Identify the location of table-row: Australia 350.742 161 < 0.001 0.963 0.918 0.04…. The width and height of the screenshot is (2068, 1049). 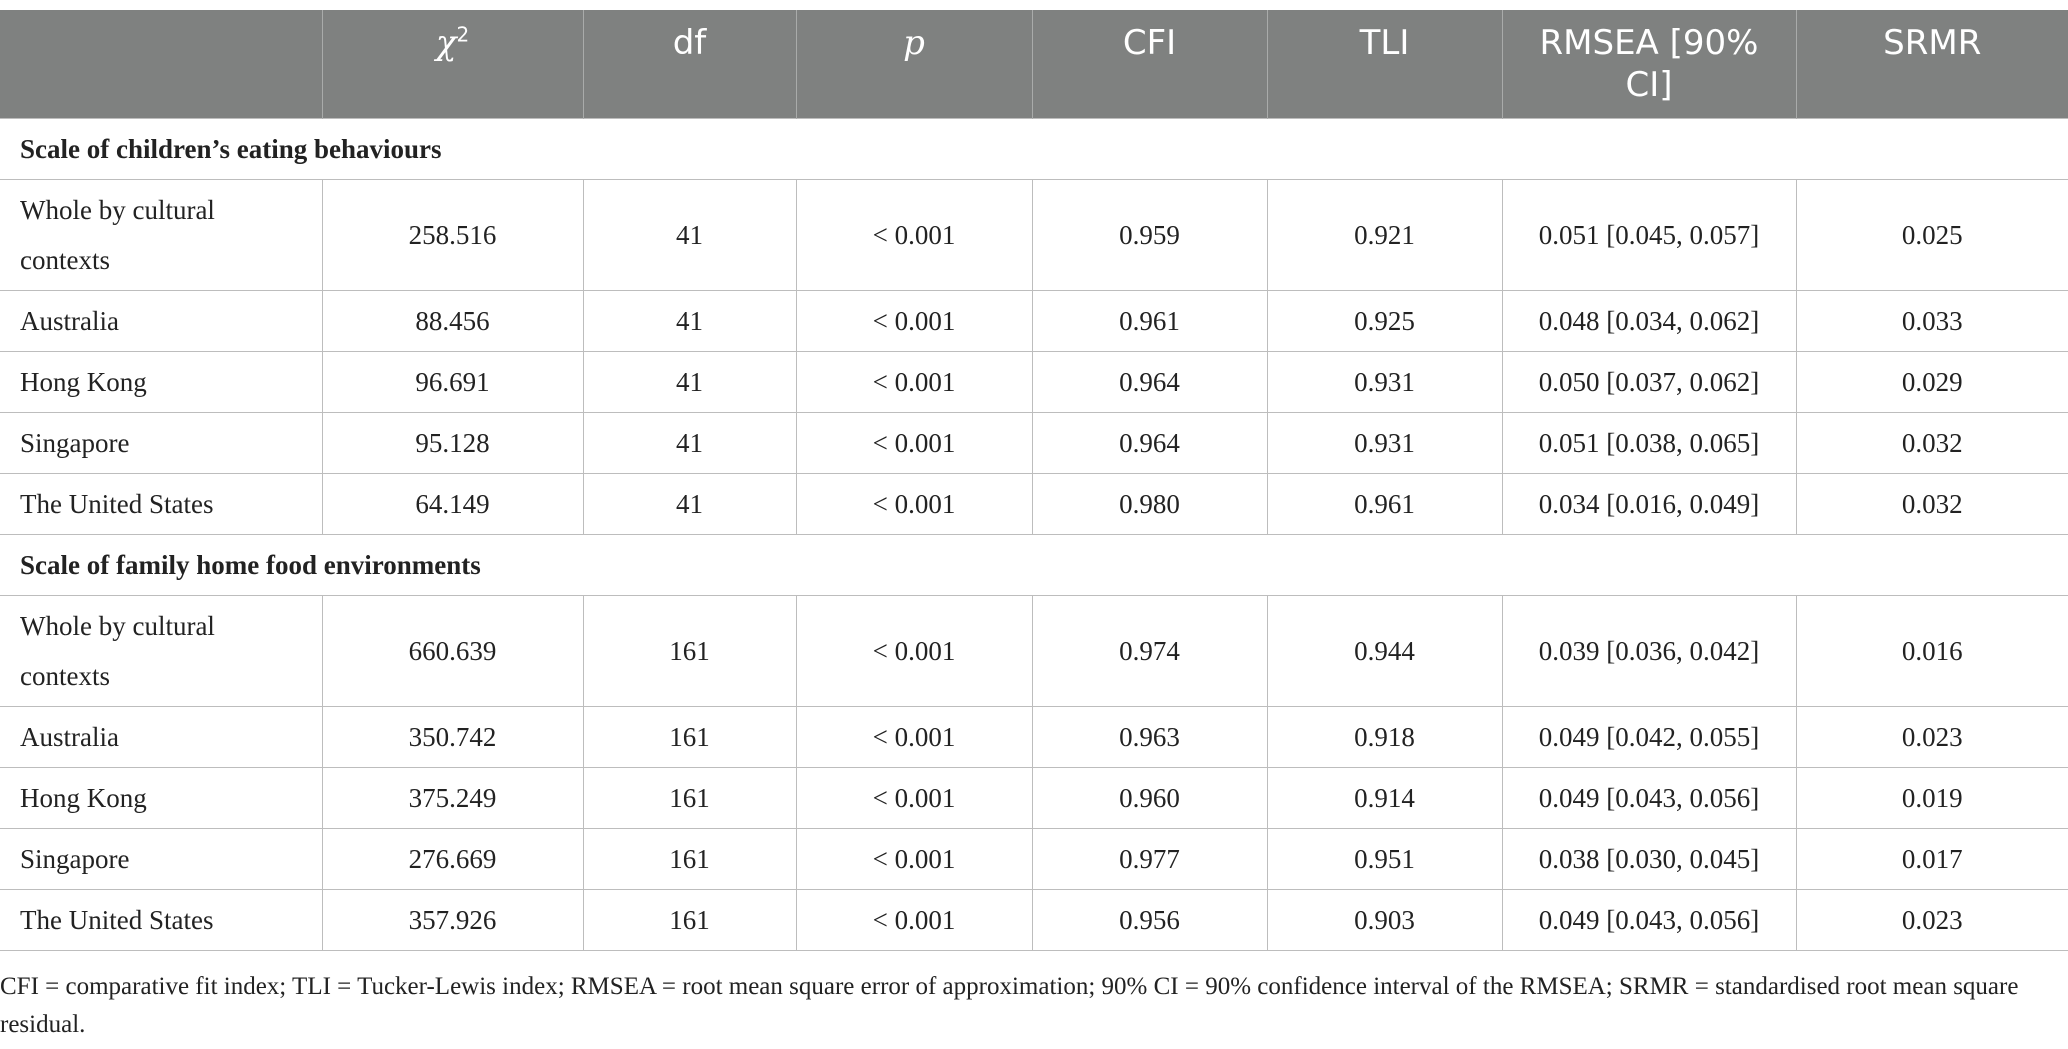
(1034, 736).